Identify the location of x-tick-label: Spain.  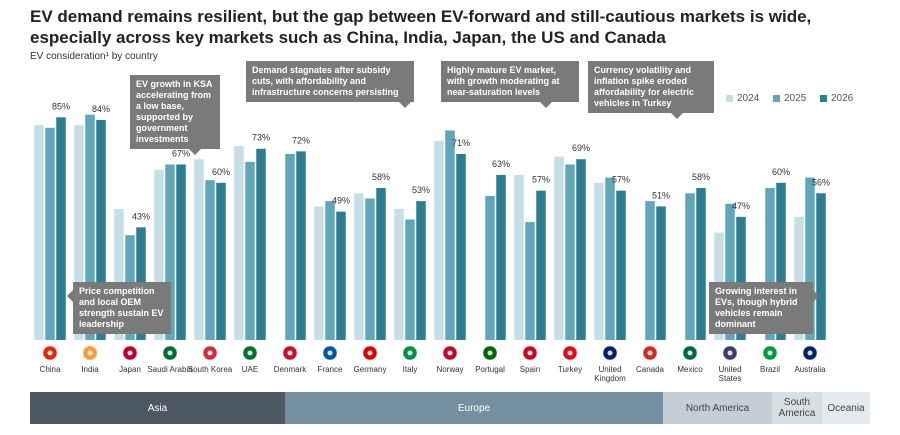
(530, 369).